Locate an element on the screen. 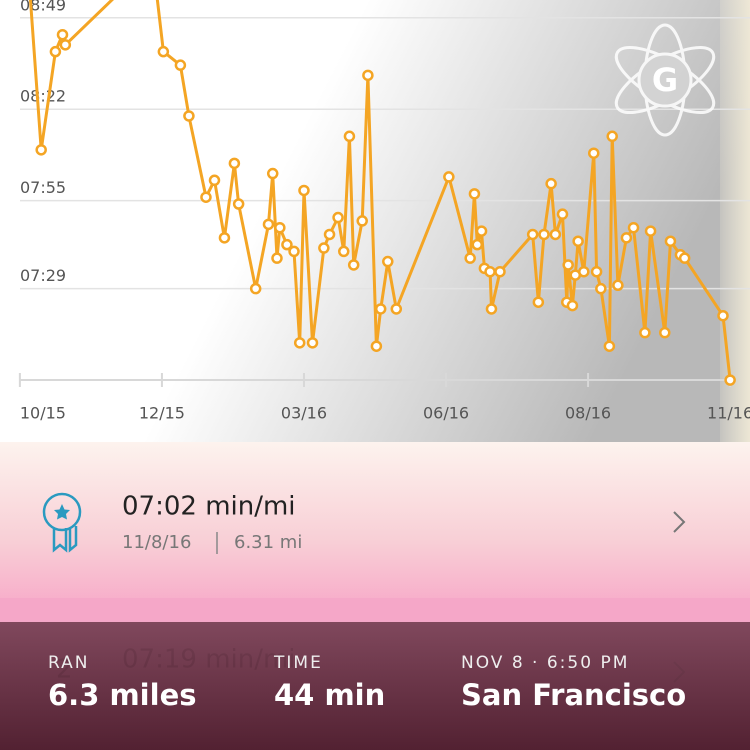 The width and height of the screenshot is (750, 750). award-icon is located at coordinates (62, 522).